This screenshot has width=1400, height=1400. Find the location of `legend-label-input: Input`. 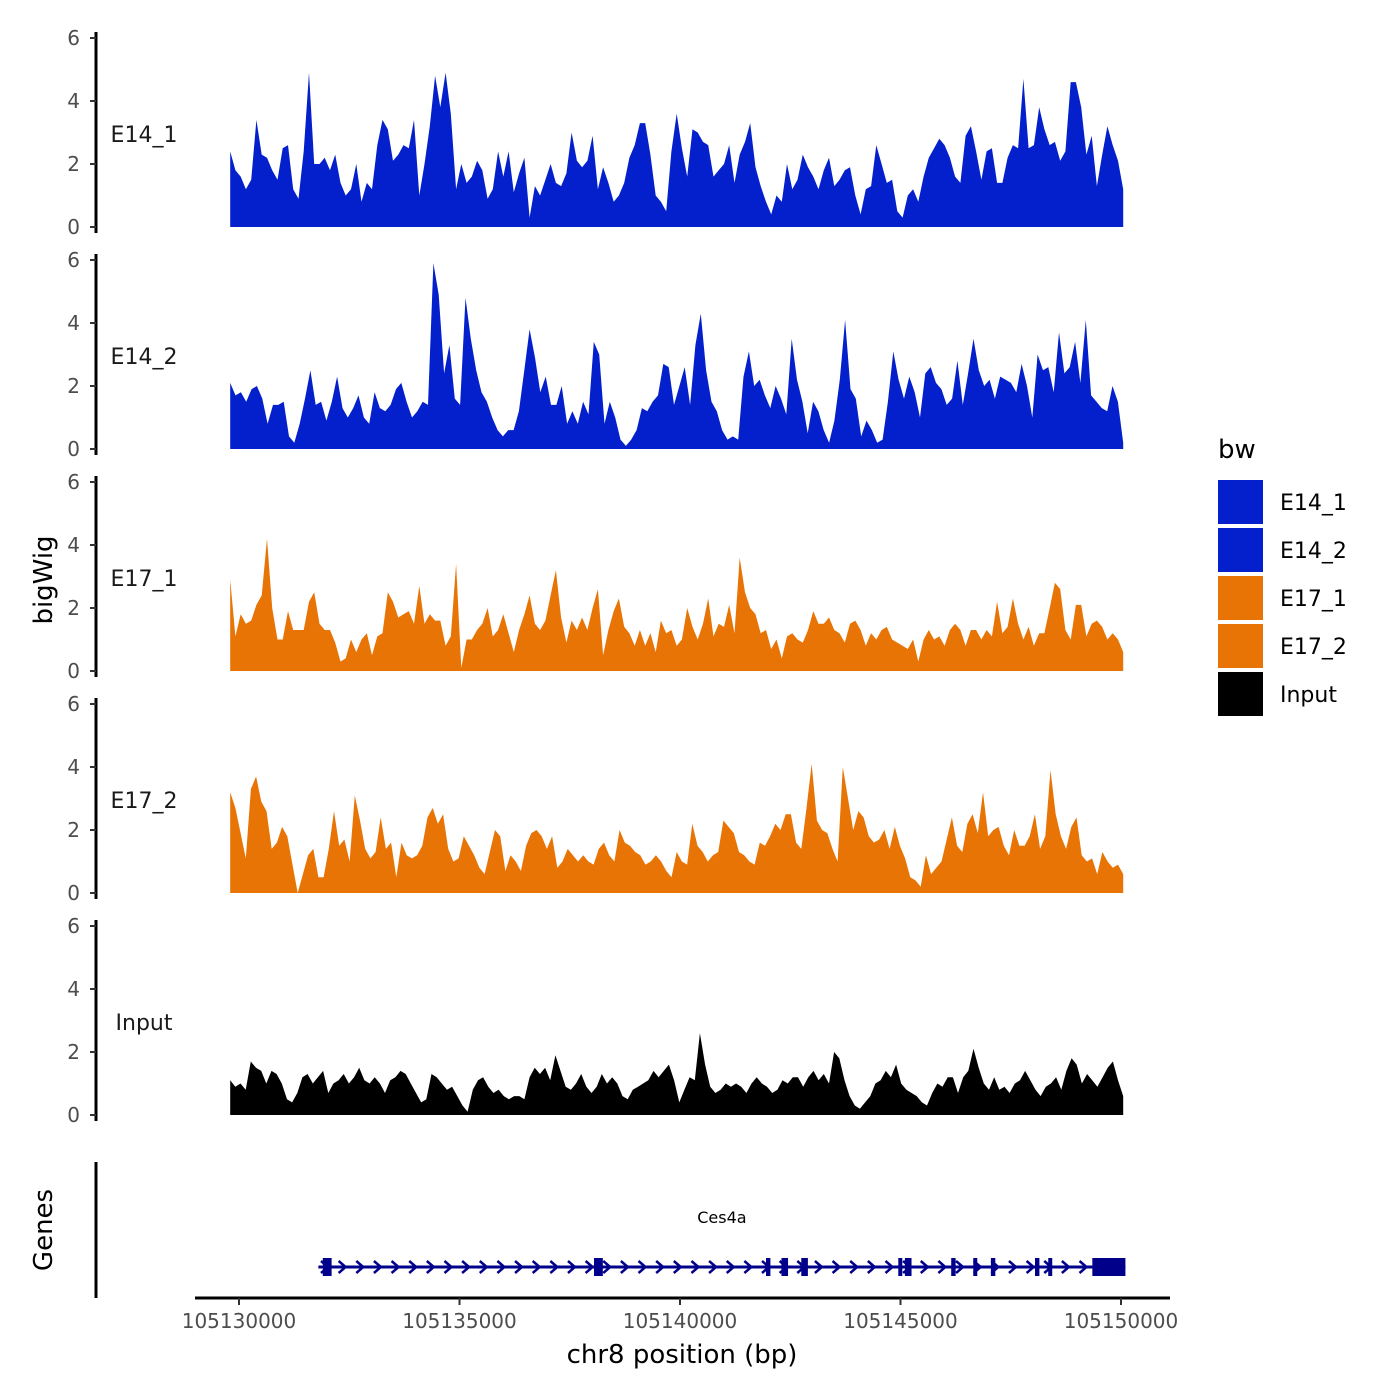

legend-label-input: Input is located at coordinates (1308, 695).